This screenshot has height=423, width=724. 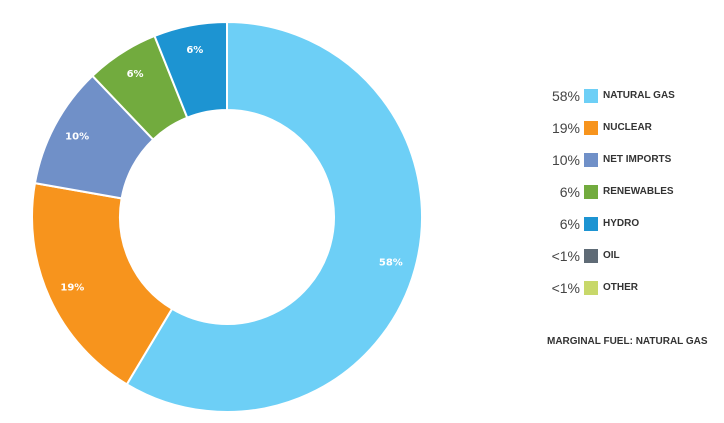 I want to click on legend-item-other: <1% OTHER, so click(x=625, y=288).